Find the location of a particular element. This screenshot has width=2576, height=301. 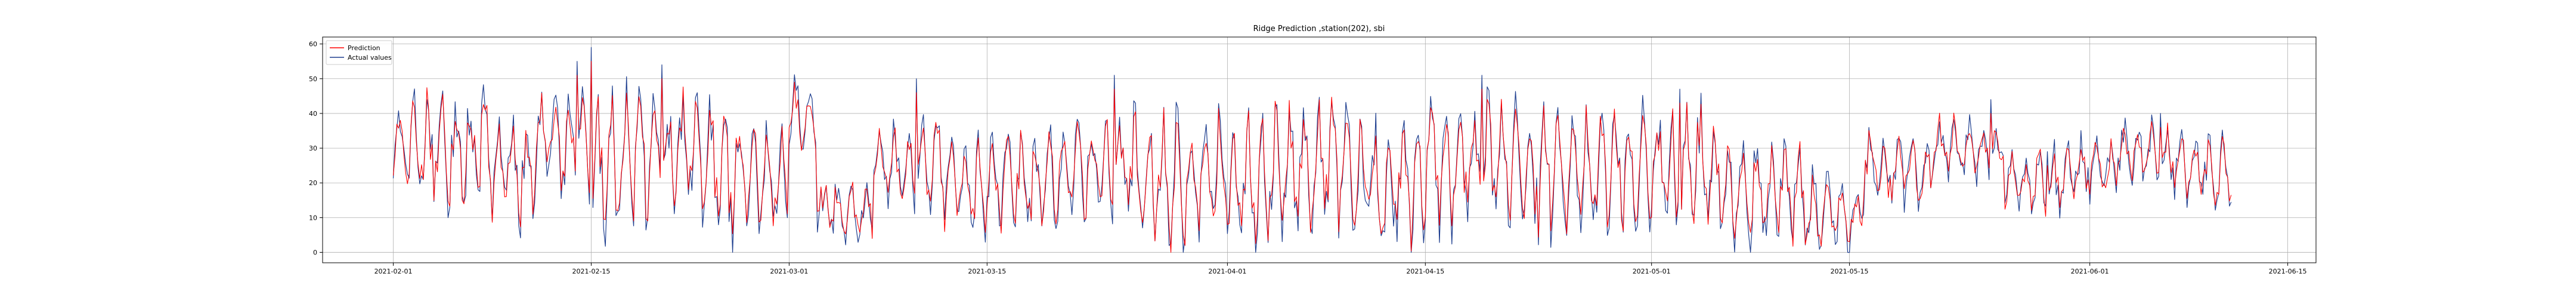

y-tick-label: 60 is located at coordinates (313, 44).